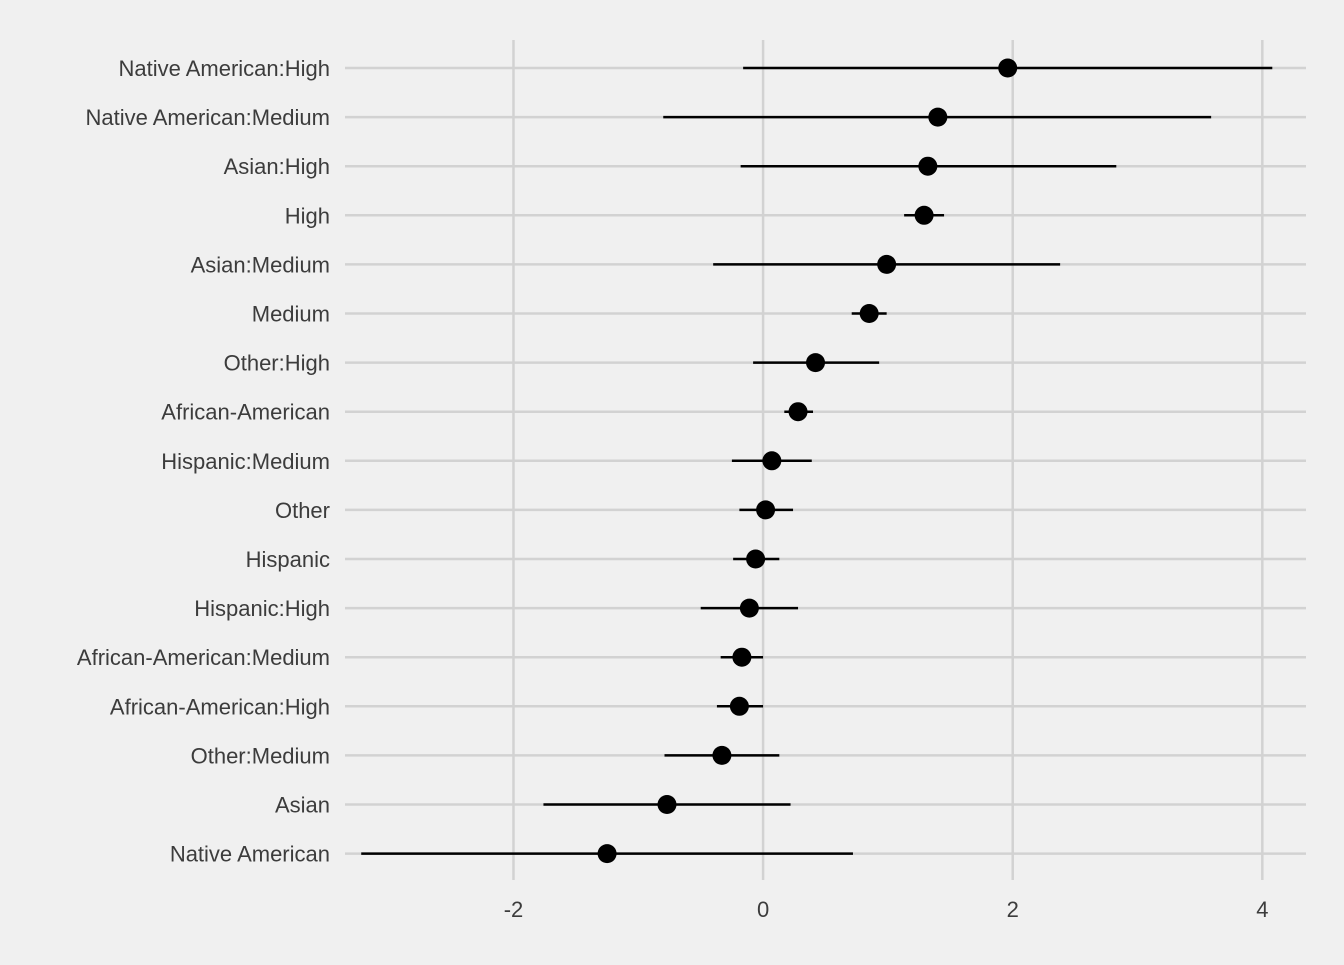 The width and height of the screenshot is (1344, 965). Describe the element at coordinates (277, 363) in the screenshot. I see `y-tick-label: Other:High` at that location.